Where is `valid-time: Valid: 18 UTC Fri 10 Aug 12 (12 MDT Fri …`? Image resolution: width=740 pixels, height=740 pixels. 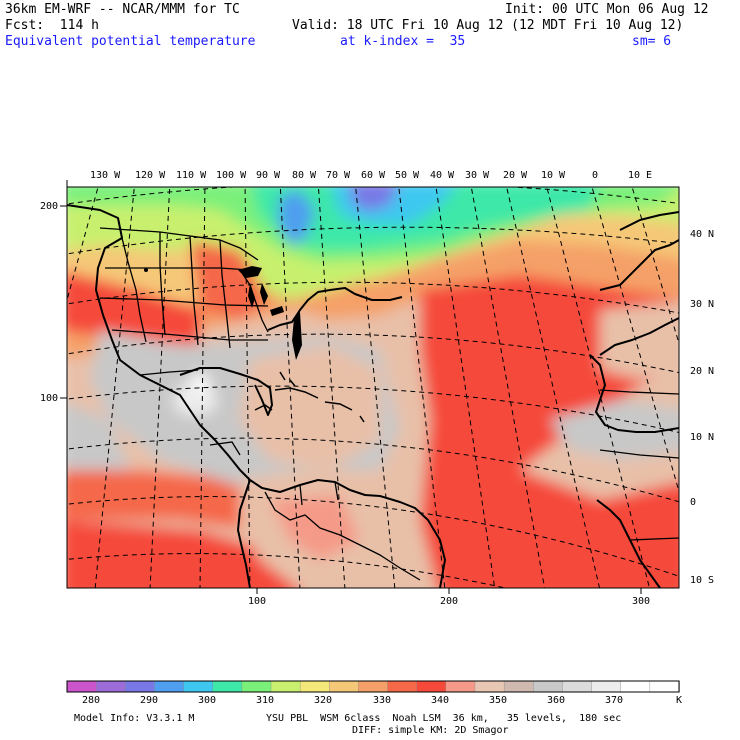 valid-time: Valid: 18 UTC Fri 10 Aug 12 (12 MDT Fri … is located at coordinates (488, 25).